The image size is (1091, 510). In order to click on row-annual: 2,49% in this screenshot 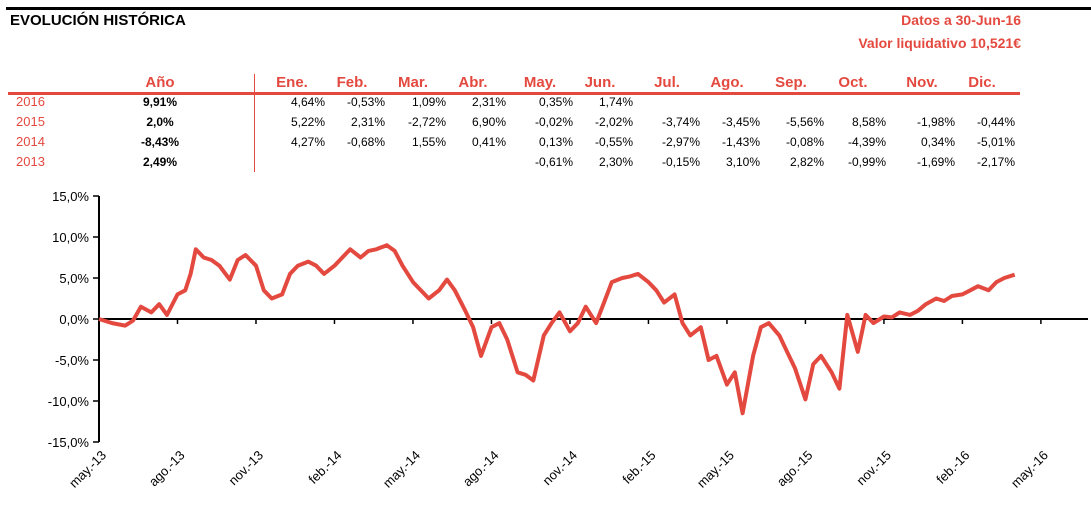, I will do `click(160, 162)`.